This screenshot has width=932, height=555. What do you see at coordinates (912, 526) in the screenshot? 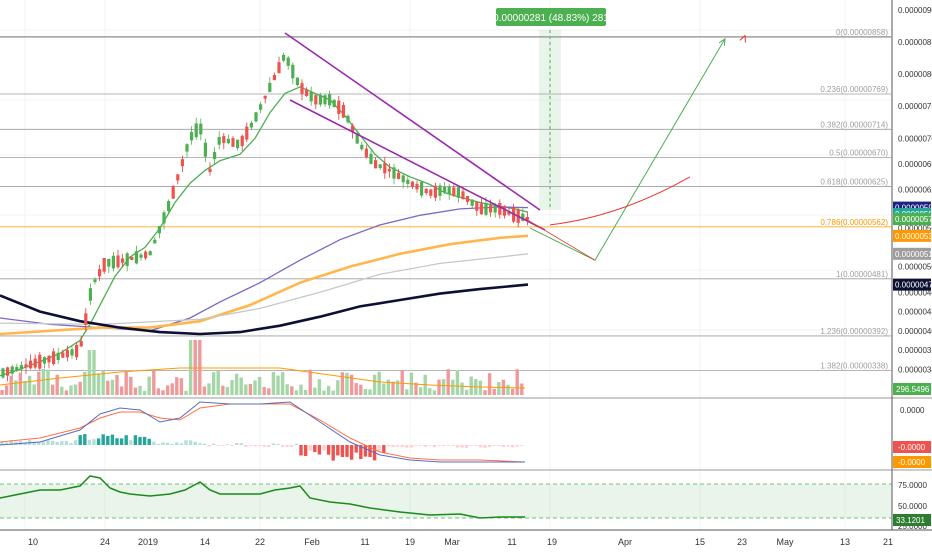
I see `rsi-axis-tick-25: 25.0000` at bounding box center [912, 526].